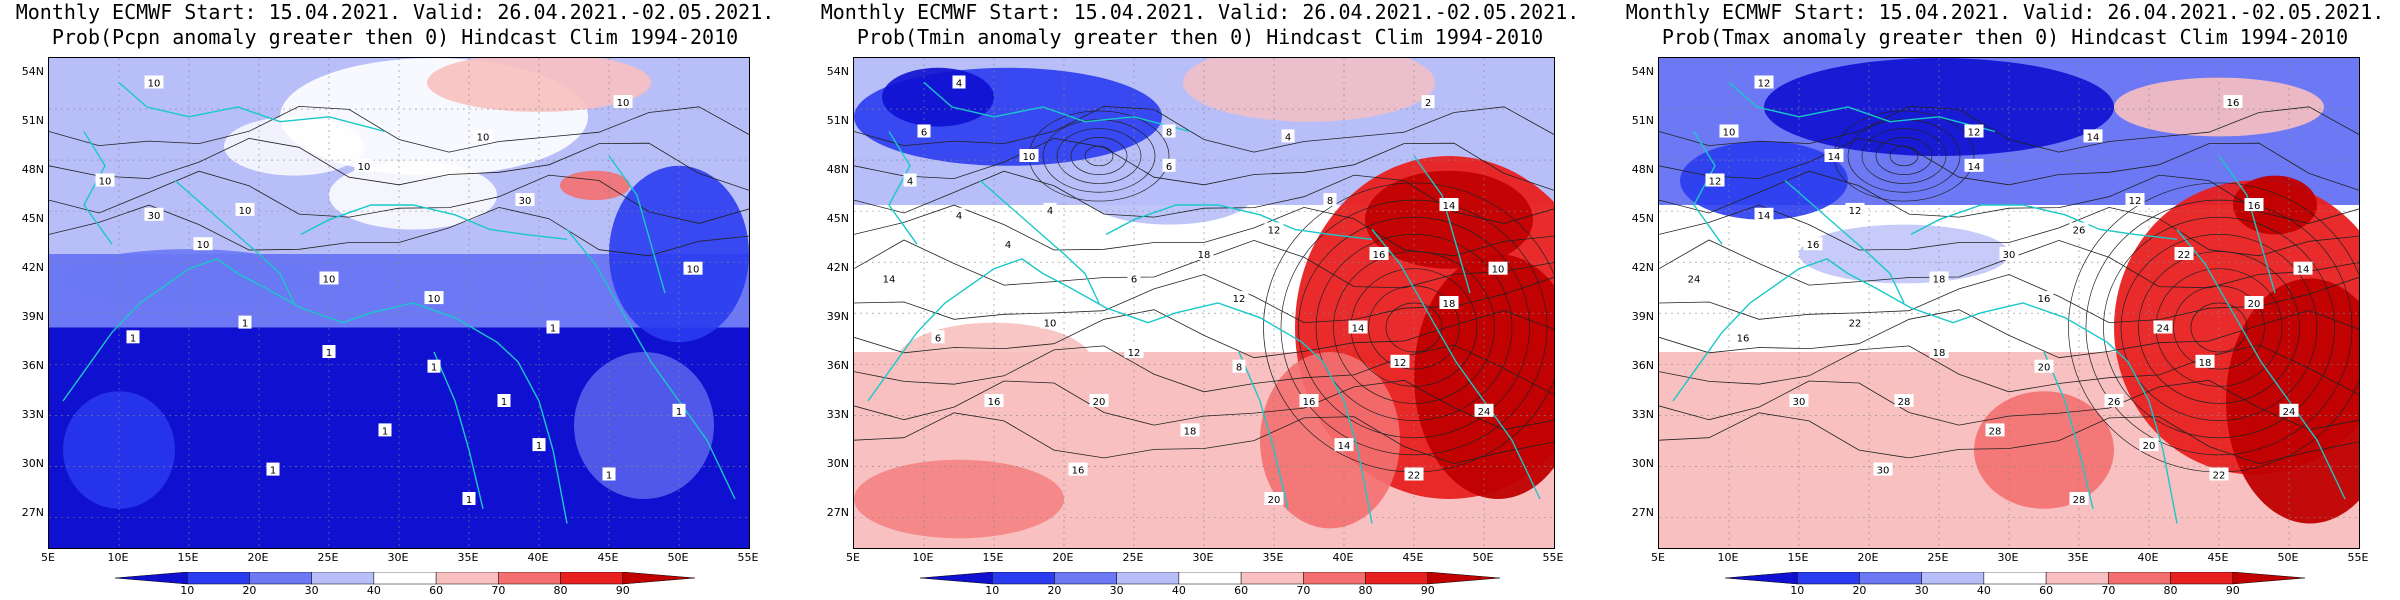  I want to click on lon-label: 5E, so click(1658, 557).